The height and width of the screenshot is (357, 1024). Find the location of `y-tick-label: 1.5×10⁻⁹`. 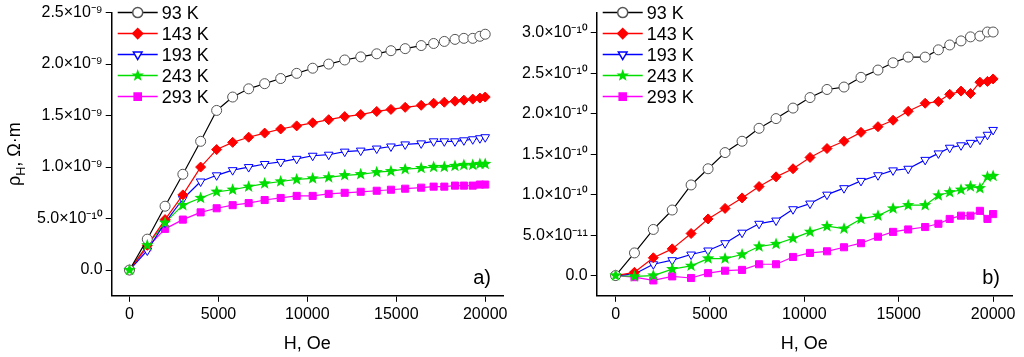

y-tick-label: 1.5×10⁻⁹ is located at coordinates (72, 114).